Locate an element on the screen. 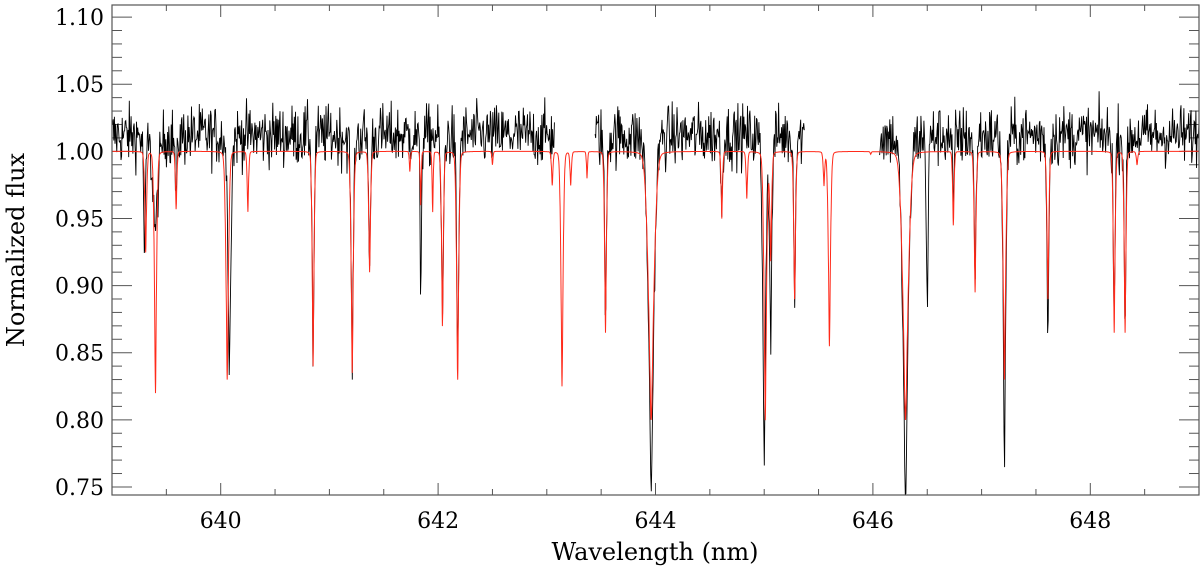 The image size is (1200, 573). y-axis-label: Normalized flux is located at coordinates (16, 249).